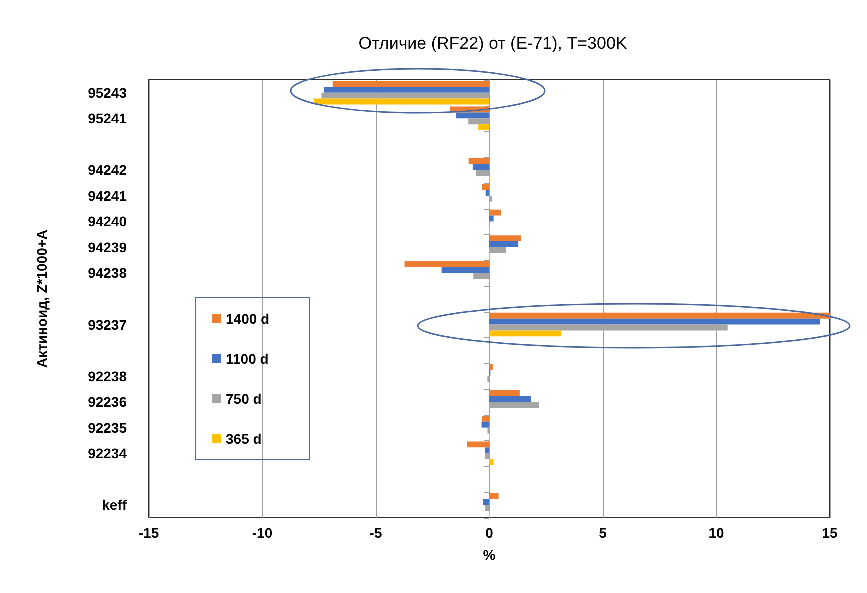 The height and width of the screenshot is (593, 867). I want to click on x-tick-label: 15, so click(830, 533).